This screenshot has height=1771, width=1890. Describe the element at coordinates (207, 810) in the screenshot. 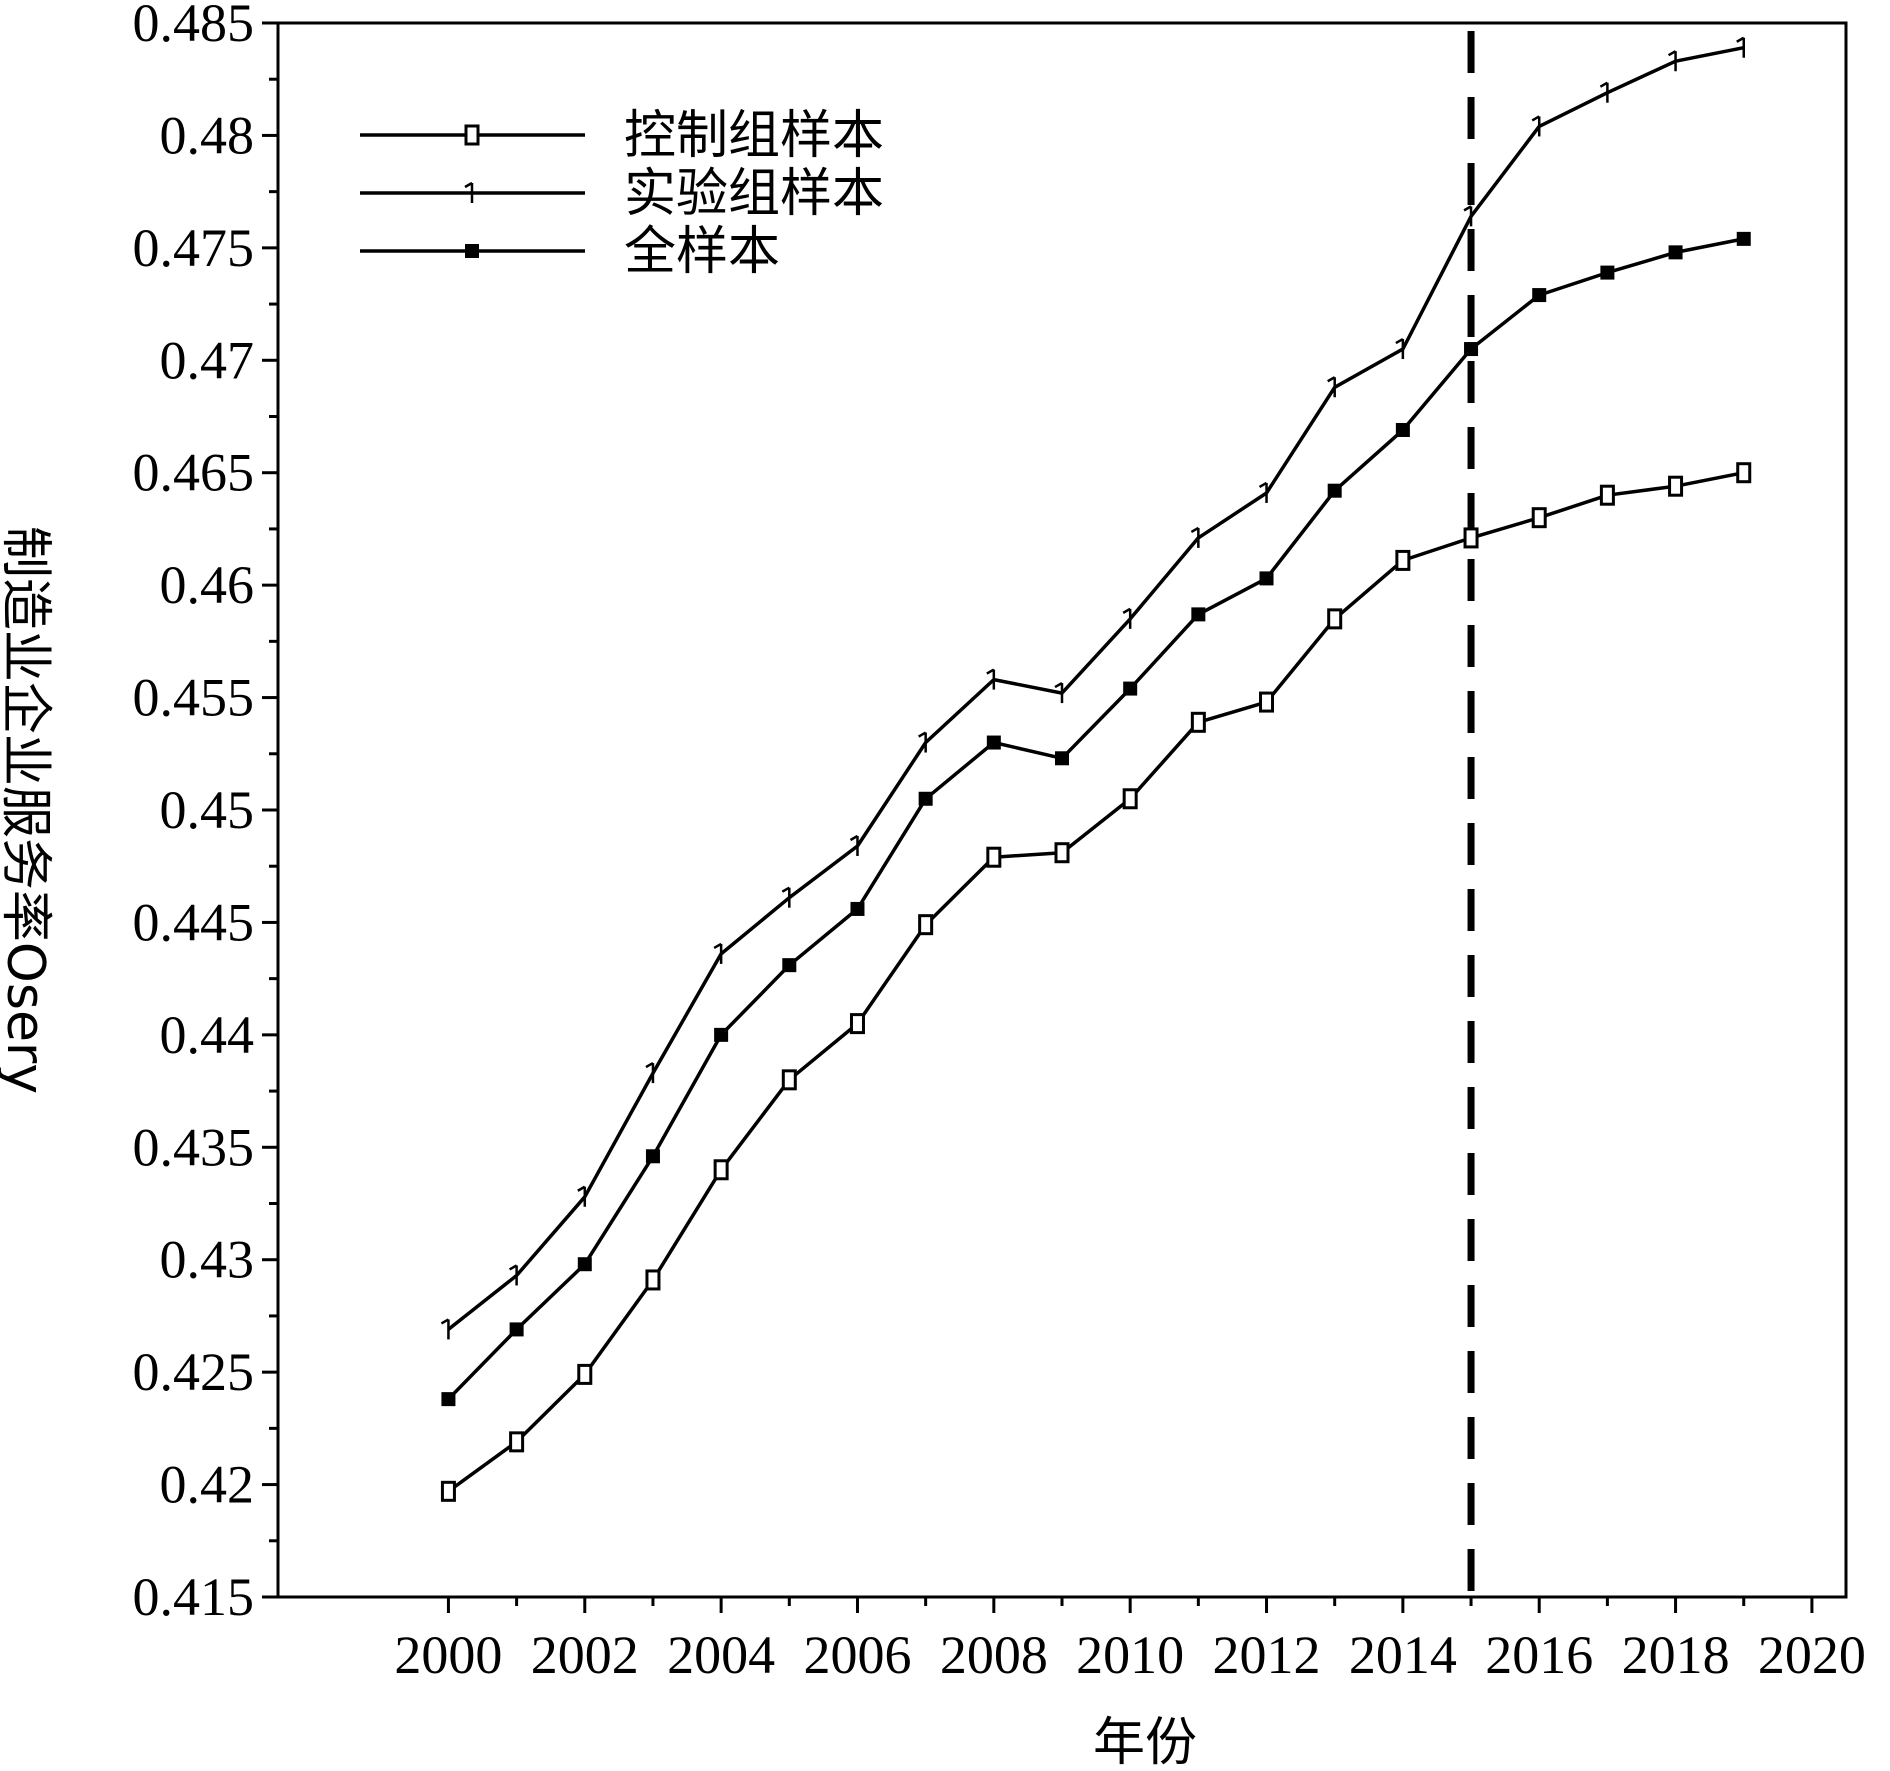

I see `y-tick-label: 0.45` at that location.